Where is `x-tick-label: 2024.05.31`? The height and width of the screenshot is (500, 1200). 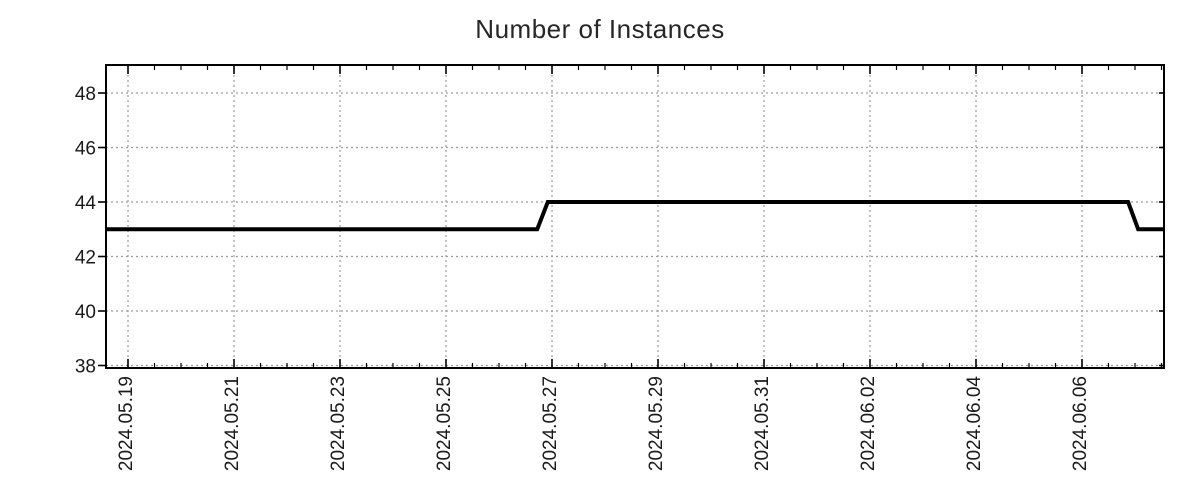
x-tick-label: 2024.05.31 is located at coordinates (762, 423).